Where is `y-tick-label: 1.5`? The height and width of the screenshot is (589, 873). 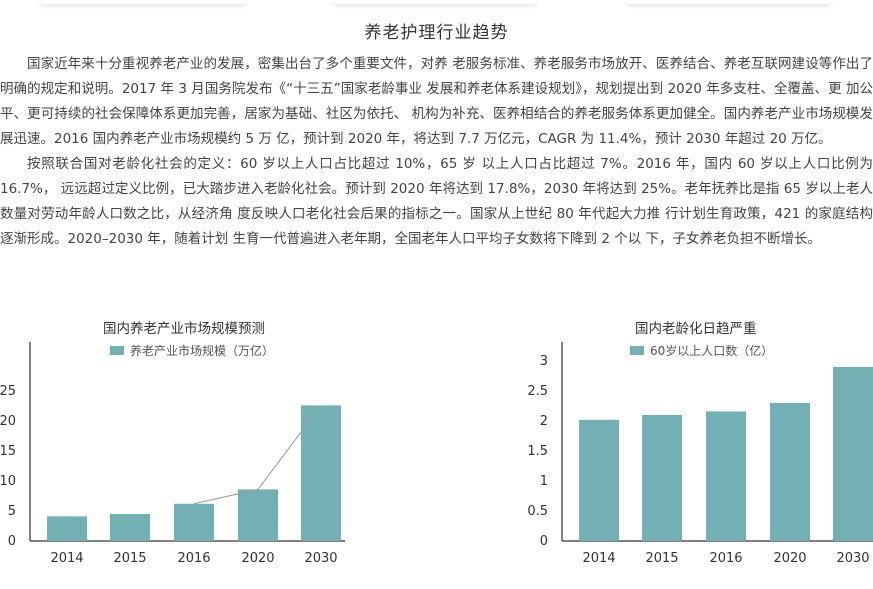
y-tick-label: 1.5 is located at coordinates (537, 451).